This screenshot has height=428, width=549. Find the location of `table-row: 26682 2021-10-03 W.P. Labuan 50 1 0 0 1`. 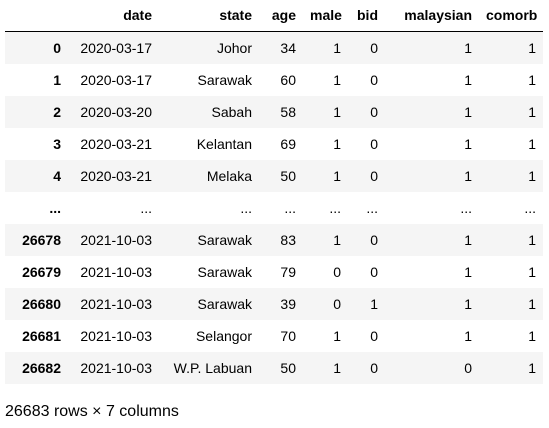

table-row: 26682 2021-10-03 W.P. Labuan 50 1 0 0 1 is located at coordinates (274, 368).